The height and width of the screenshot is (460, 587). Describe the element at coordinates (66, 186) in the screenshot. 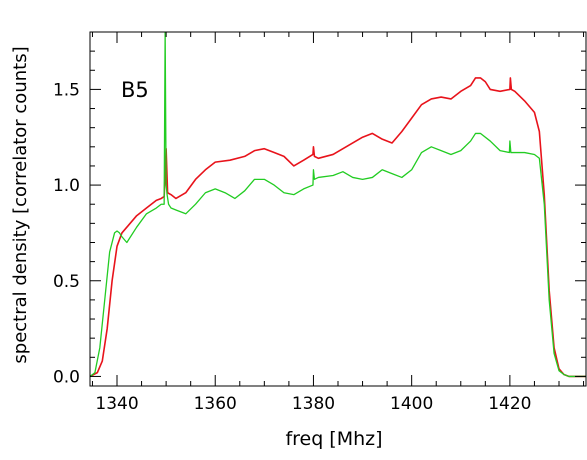

I see `y-tick-label: 1.0` at that location.